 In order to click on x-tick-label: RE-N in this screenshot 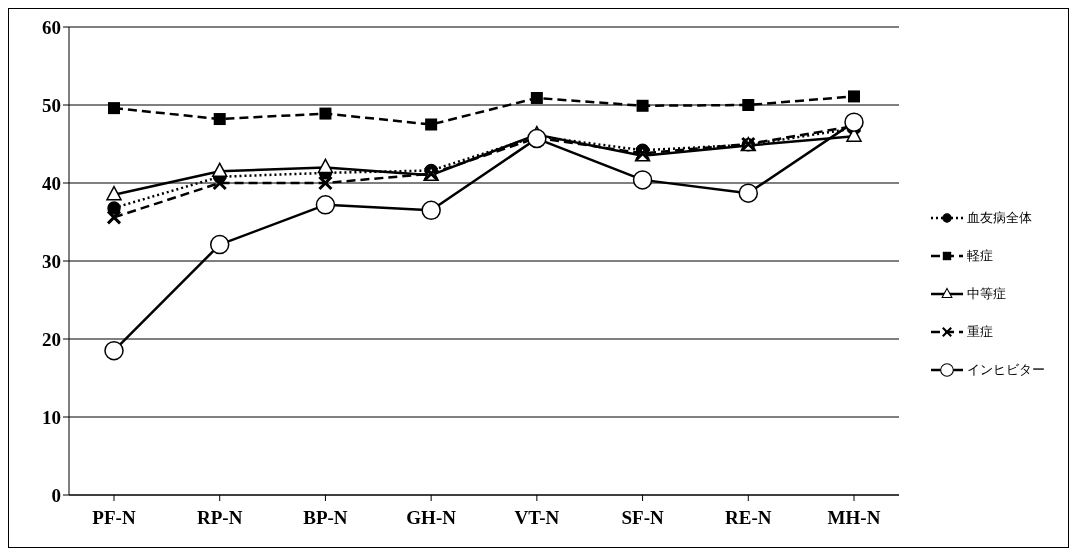, I will do `click(748, 518)`.